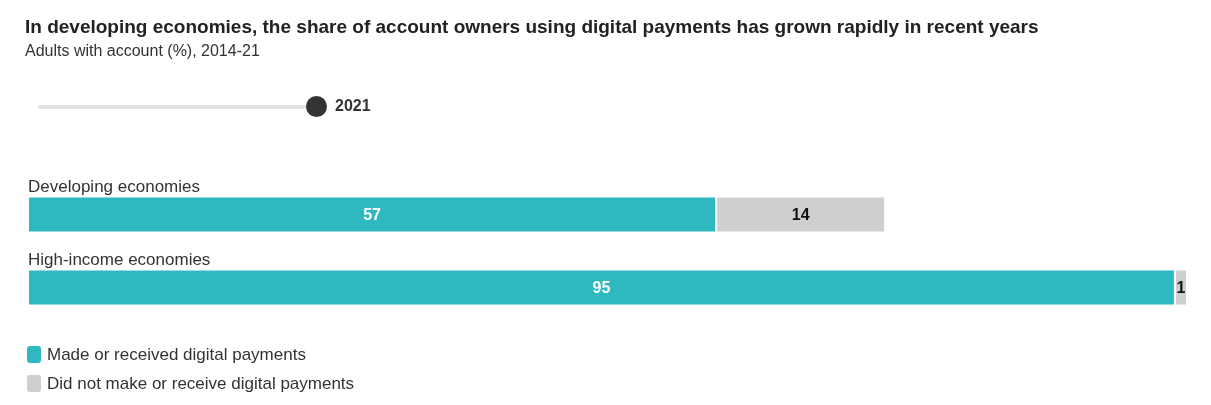  Describe the element at coordinates (800, 214) in the screenshot. I see `data-label: 14` at that location.